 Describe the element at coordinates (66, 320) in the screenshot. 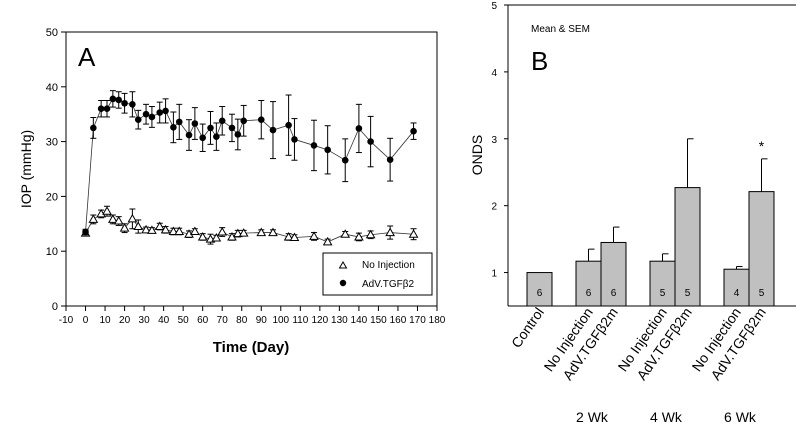

I see `x-tick-label-a: -10` at that location.